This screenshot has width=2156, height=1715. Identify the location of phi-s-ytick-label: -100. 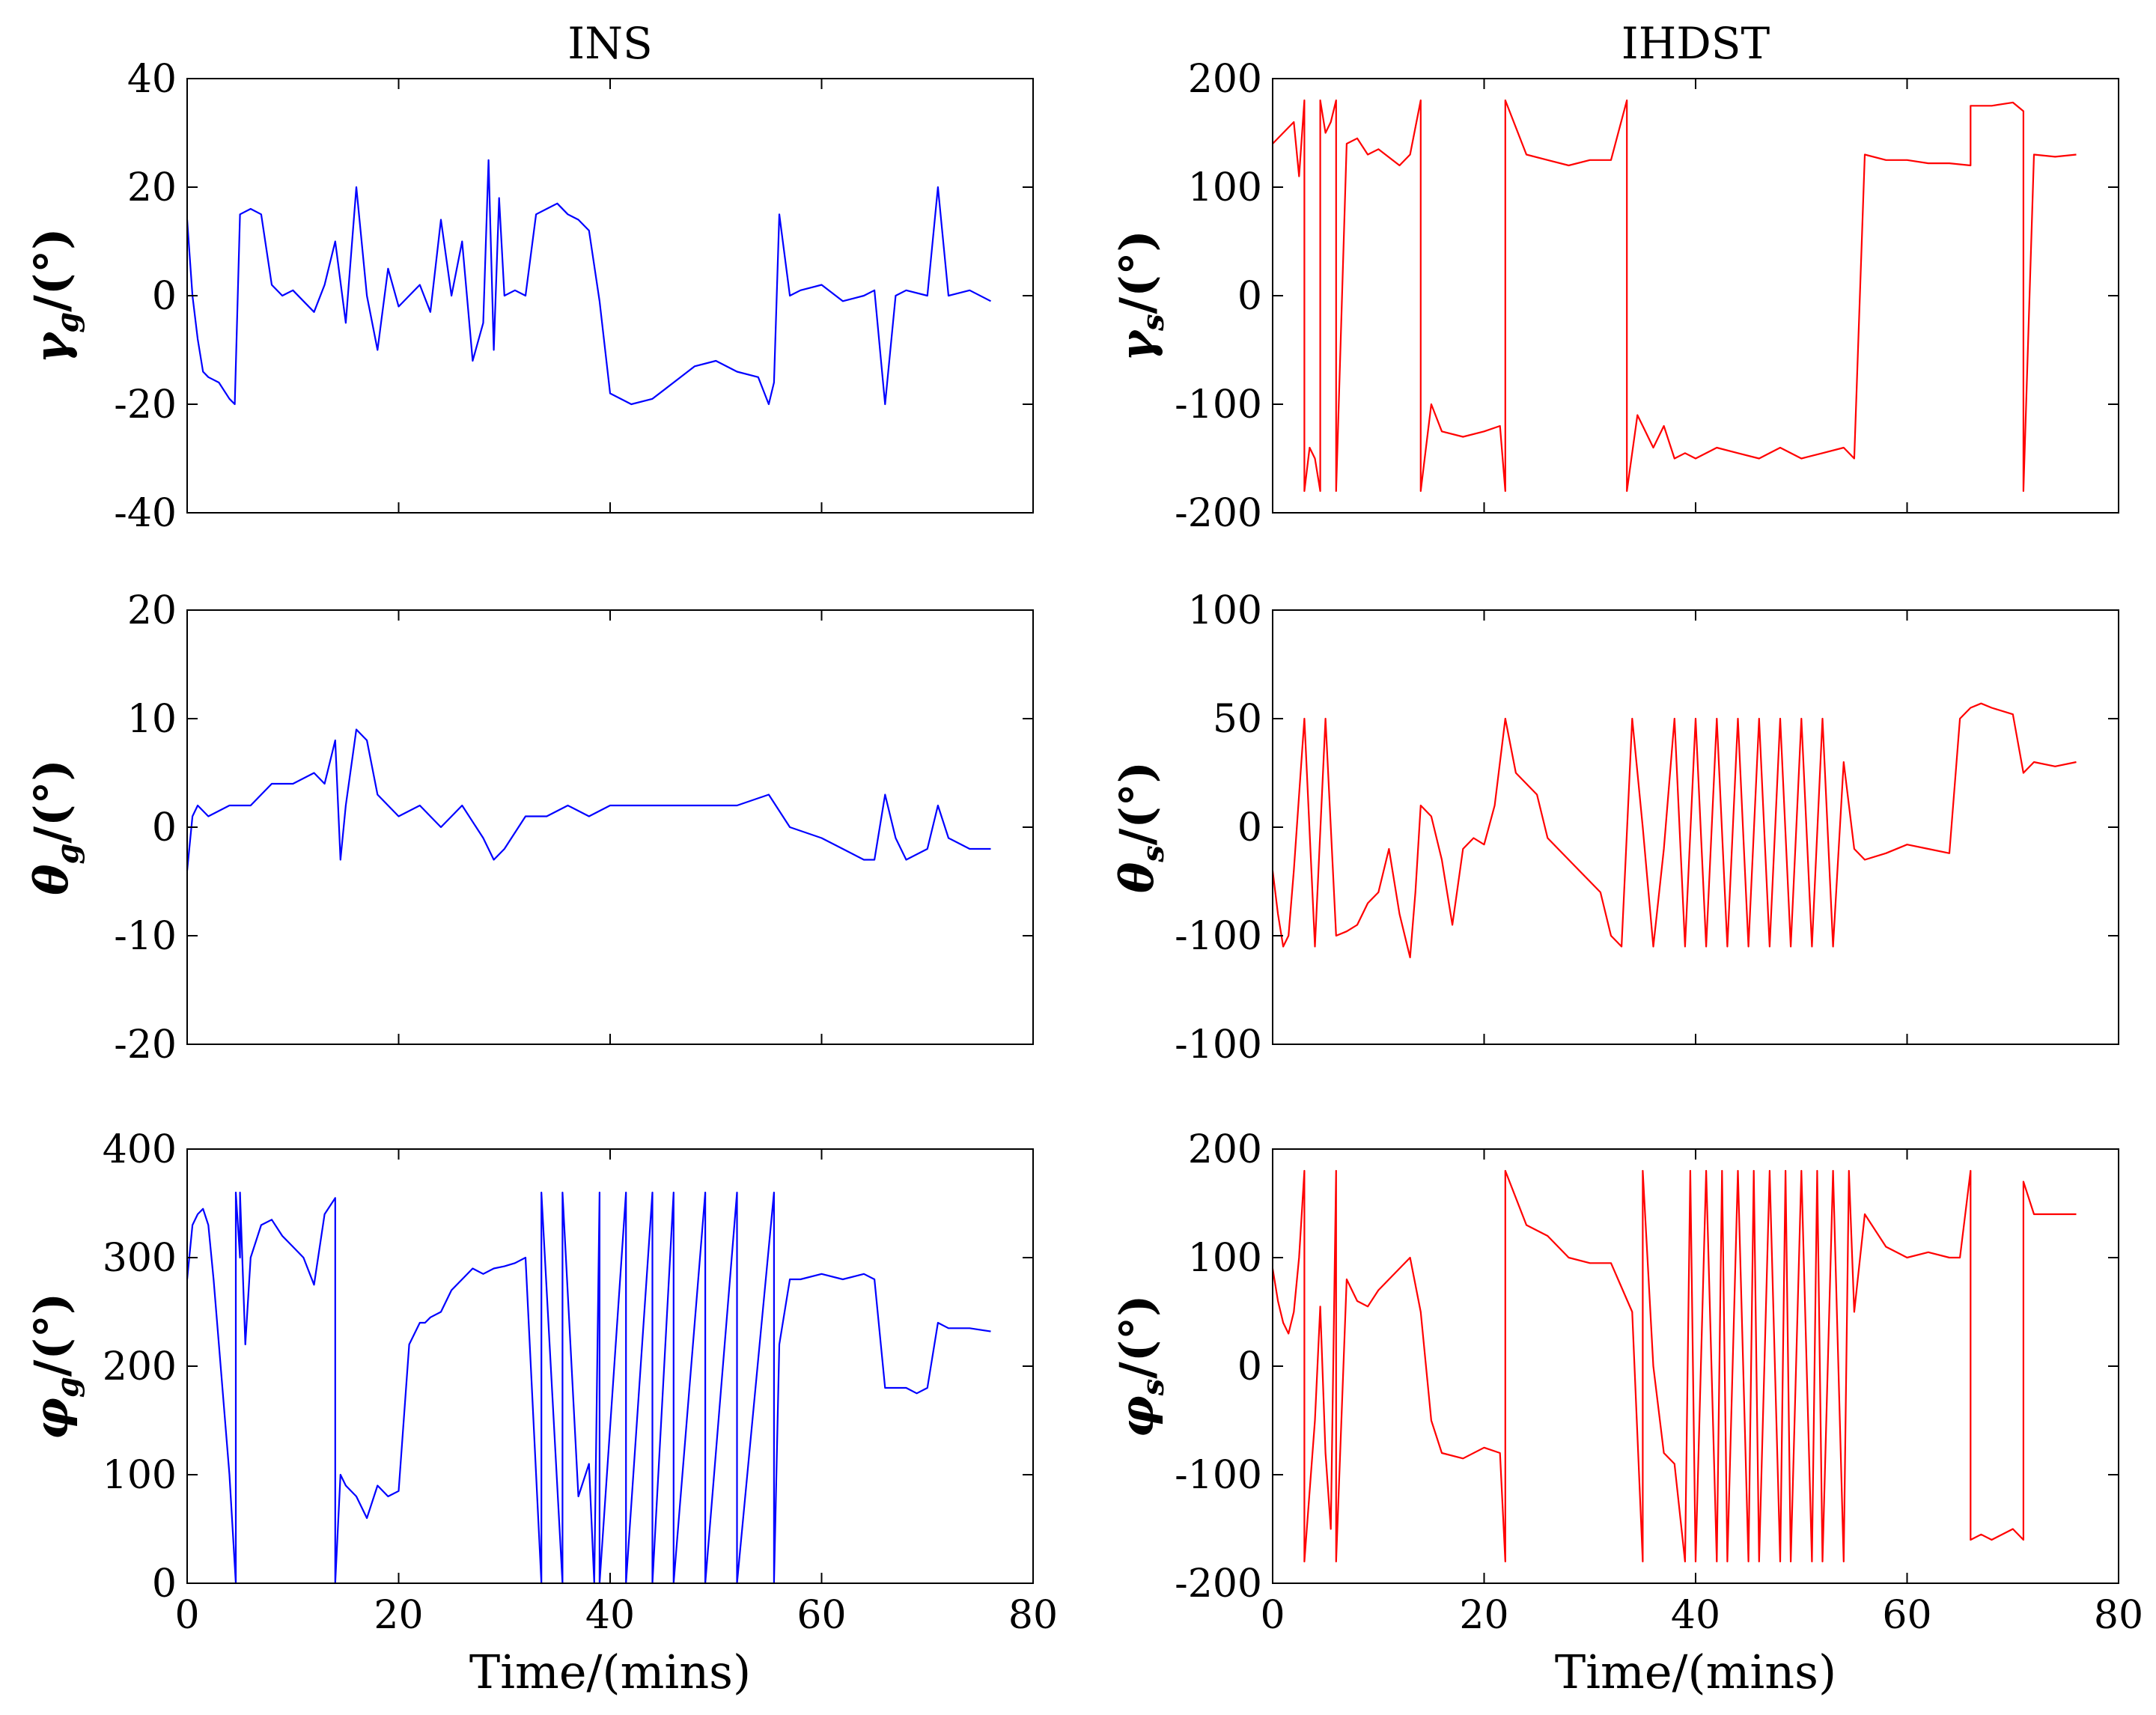
(1218, 1475).